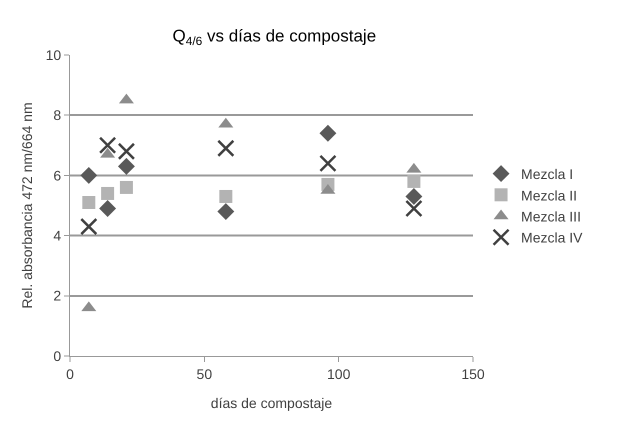  I want to click on x-tick-label: 0, so click(70, 374).